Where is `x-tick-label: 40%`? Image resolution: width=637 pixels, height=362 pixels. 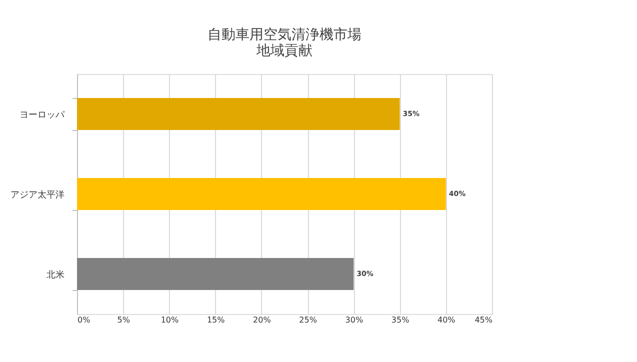
x-tick-label: 40% is located at coordinates (447, 320).